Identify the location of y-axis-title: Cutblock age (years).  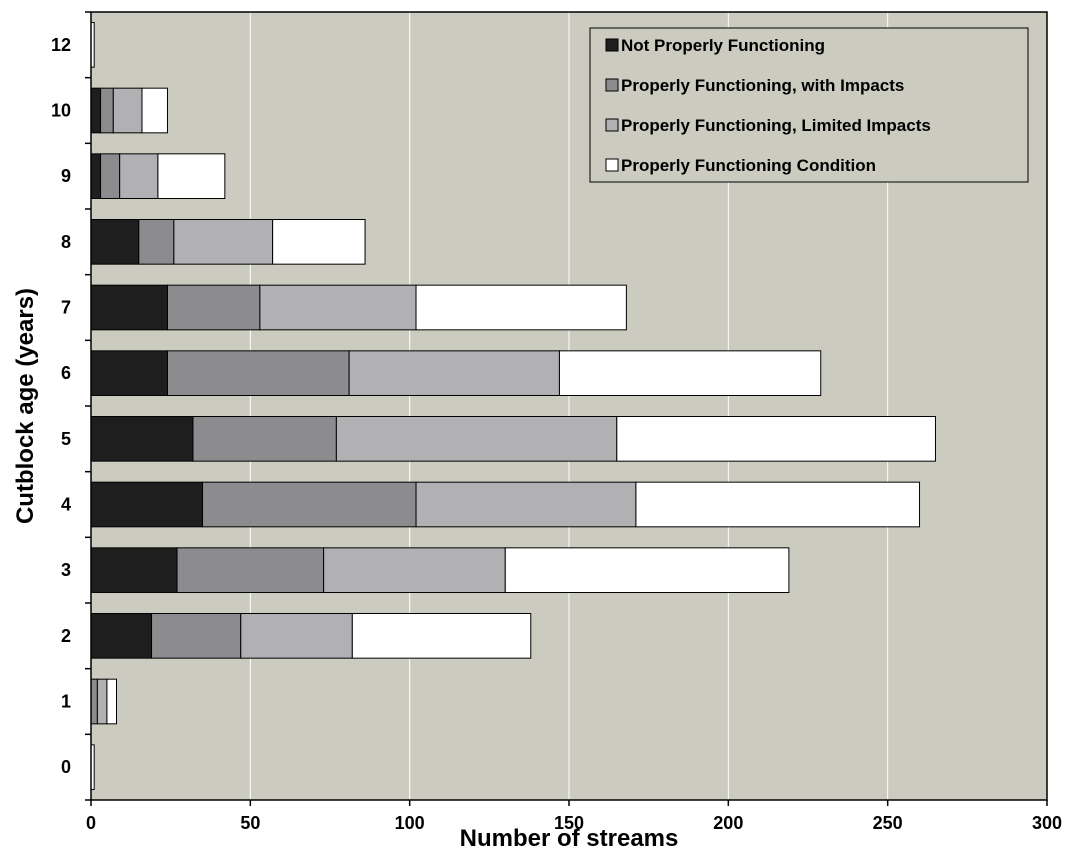
(25, 406).